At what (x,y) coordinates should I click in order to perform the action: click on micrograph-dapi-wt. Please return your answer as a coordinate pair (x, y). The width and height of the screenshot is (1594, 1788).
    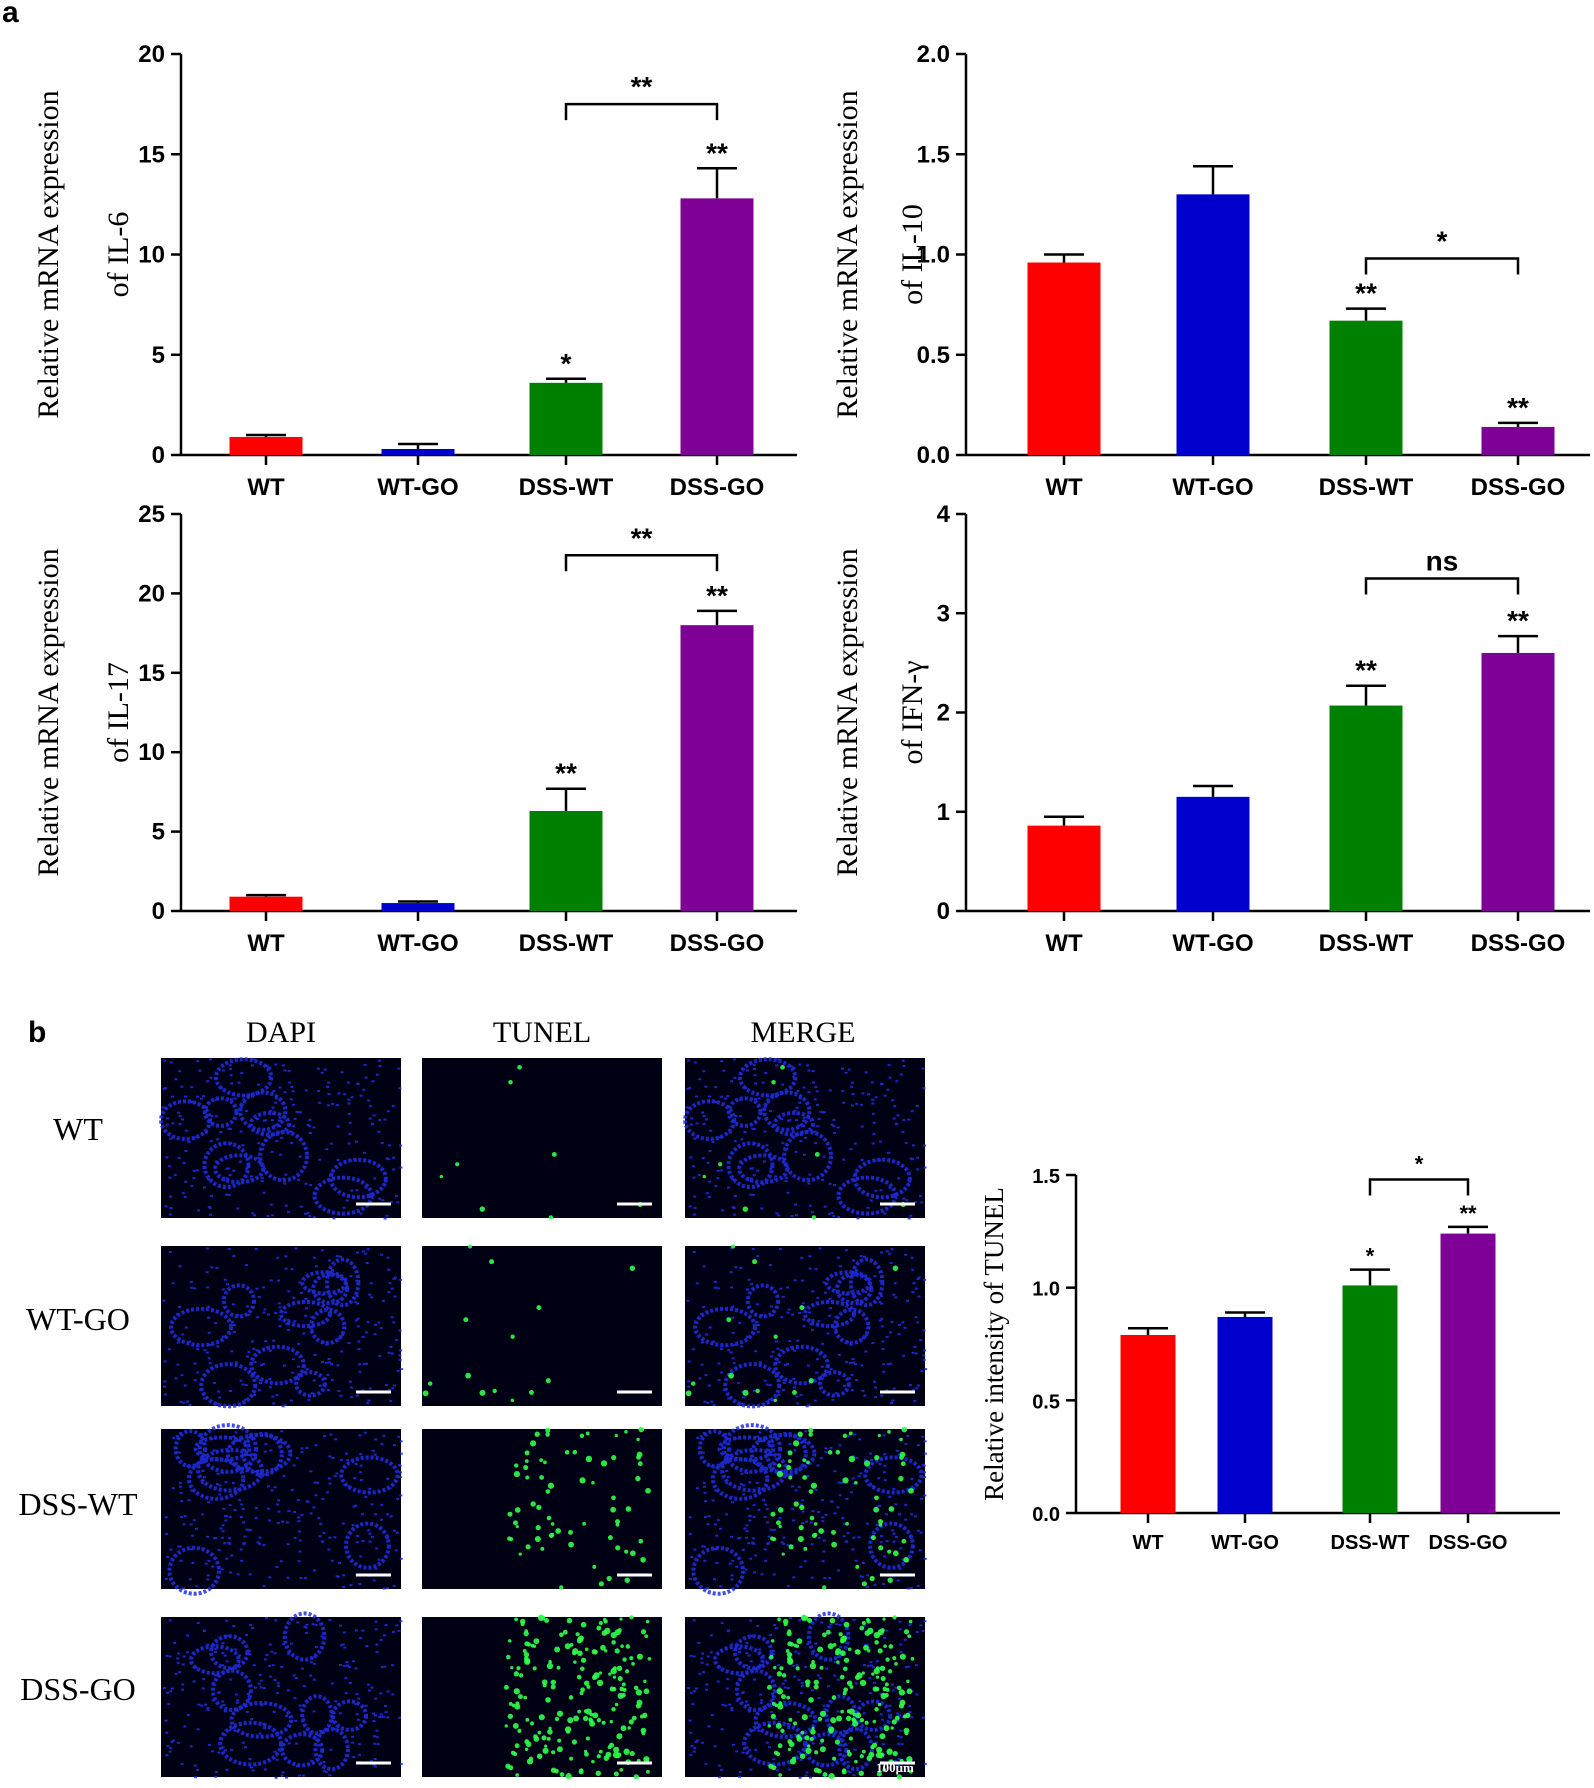
    Looking at the image, I should click on (281, 1138).